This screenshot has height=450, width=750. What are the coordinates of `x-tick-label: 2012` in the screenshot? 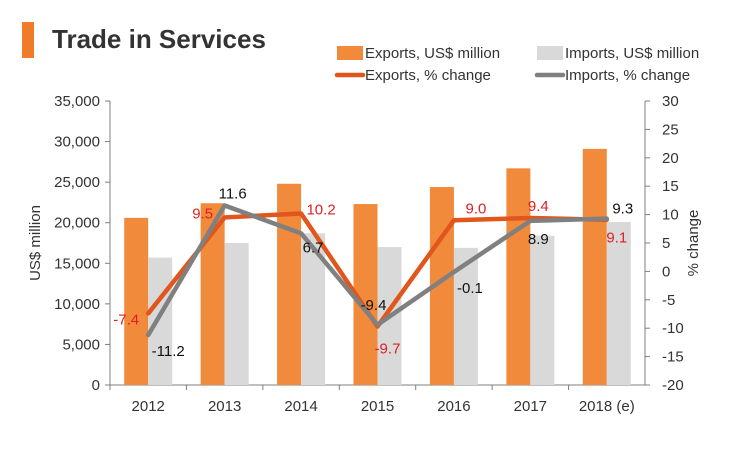 It's located at (148, 406).